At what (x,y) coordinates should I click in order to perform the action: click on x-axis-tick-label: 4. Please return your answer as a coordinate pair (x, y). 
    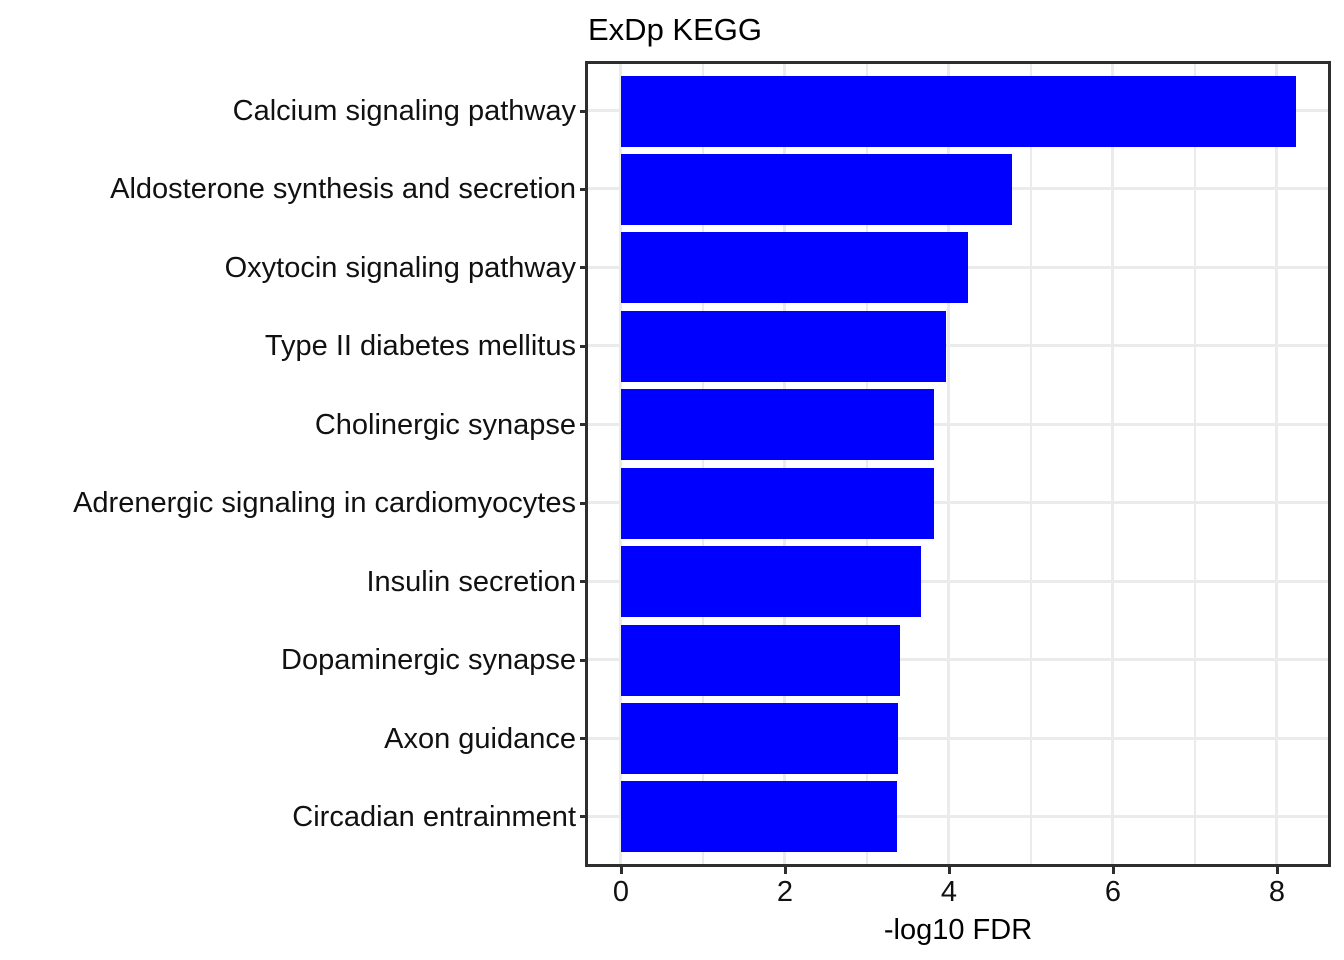
    Looking at the image, I should click on (949, 892).